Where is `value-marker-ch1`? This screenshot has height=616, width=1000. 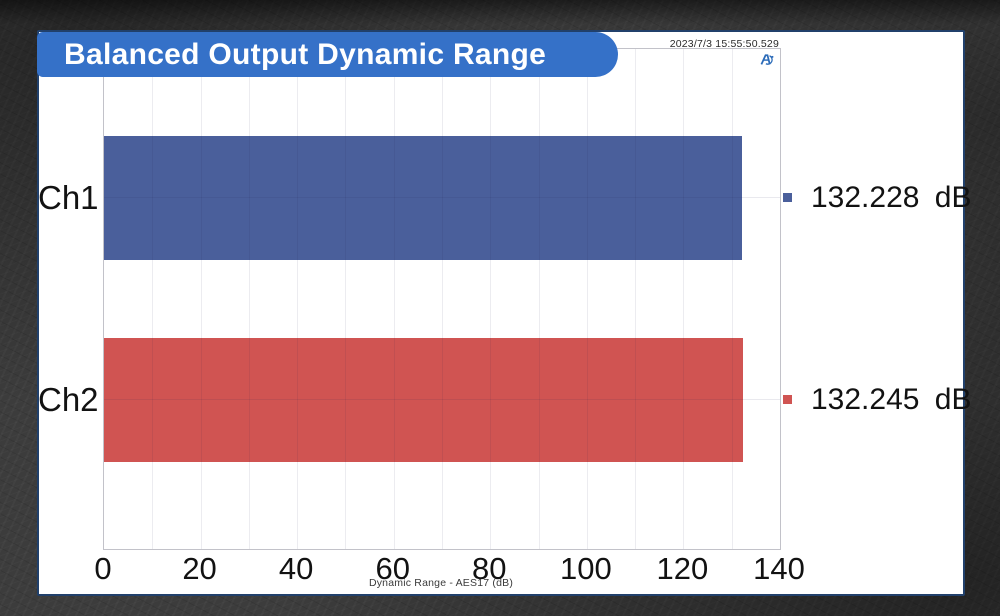 value-marker-ch1 is located at coordinates (787, 197).